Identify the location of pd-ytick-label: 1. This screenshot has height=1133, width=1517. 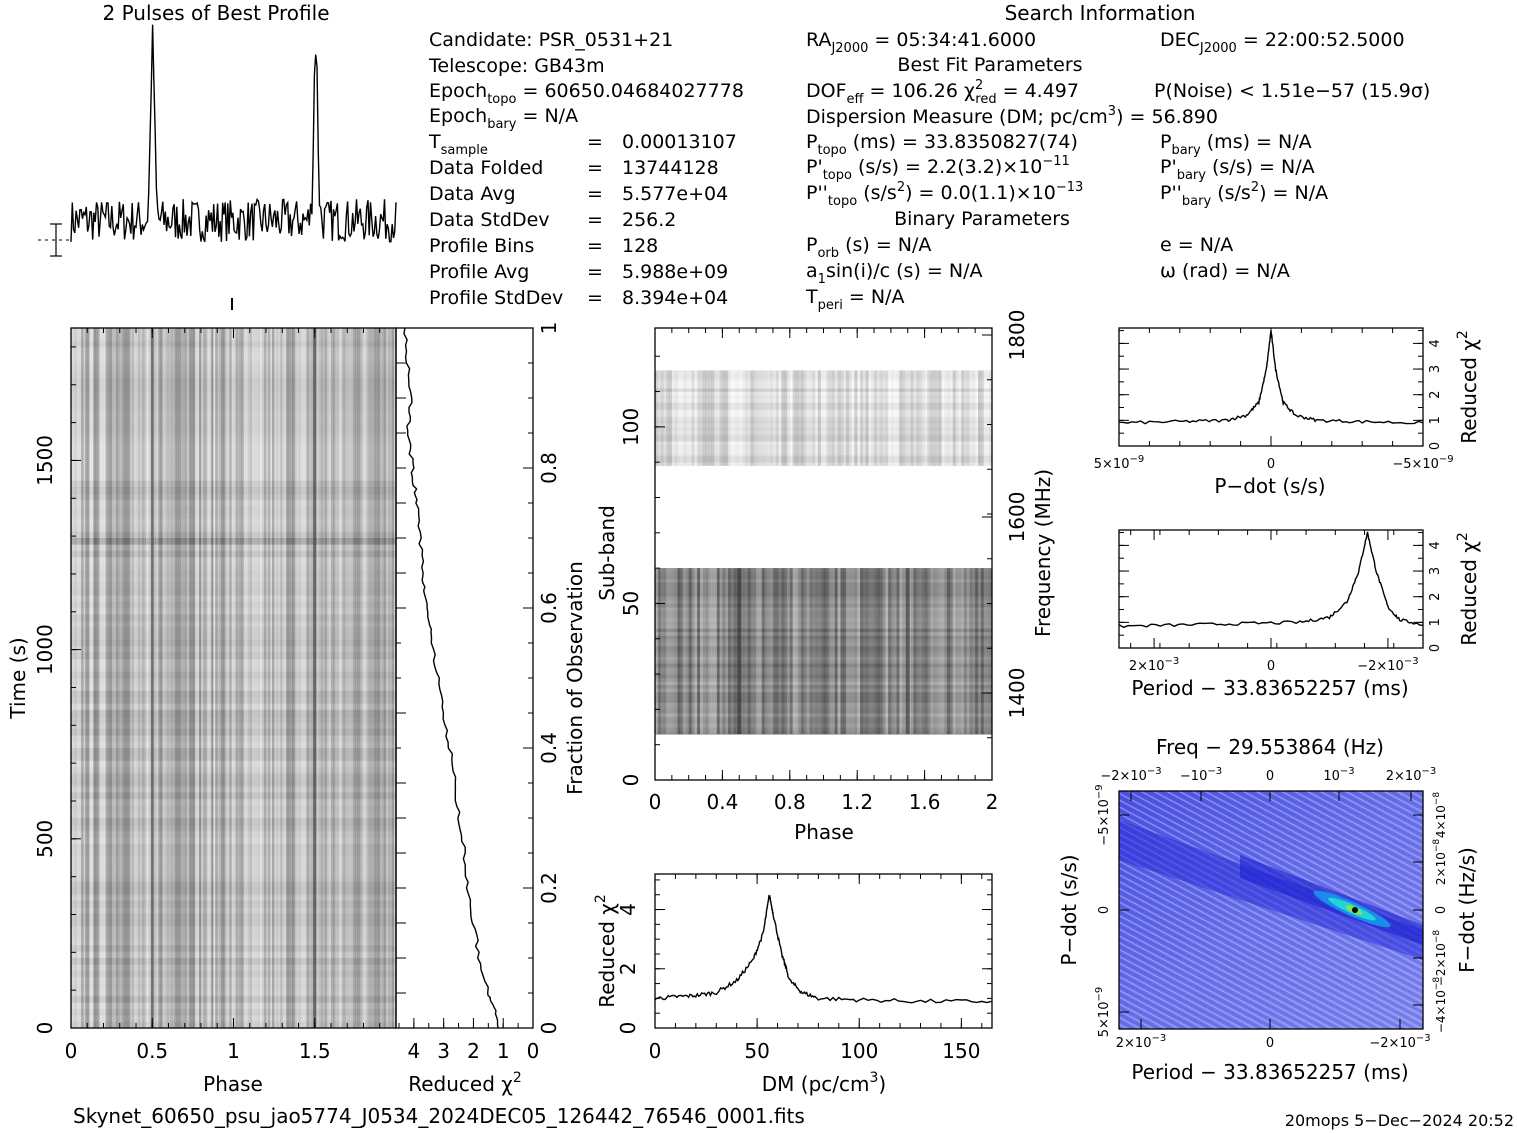
(1435, 420).